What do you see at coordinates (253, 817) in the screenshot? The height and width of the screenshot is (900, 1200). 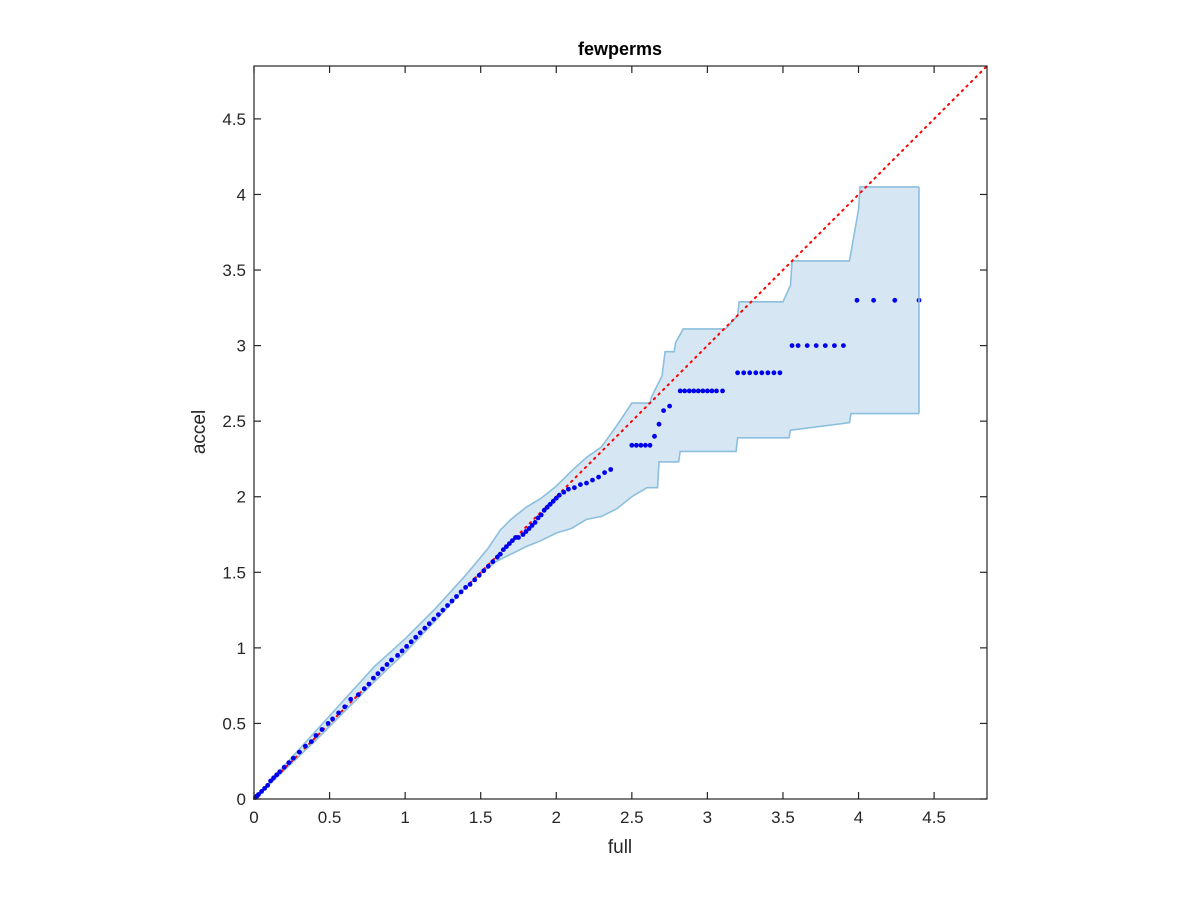 I see `x-tick-label: 0` at bounding box center [253, 817].